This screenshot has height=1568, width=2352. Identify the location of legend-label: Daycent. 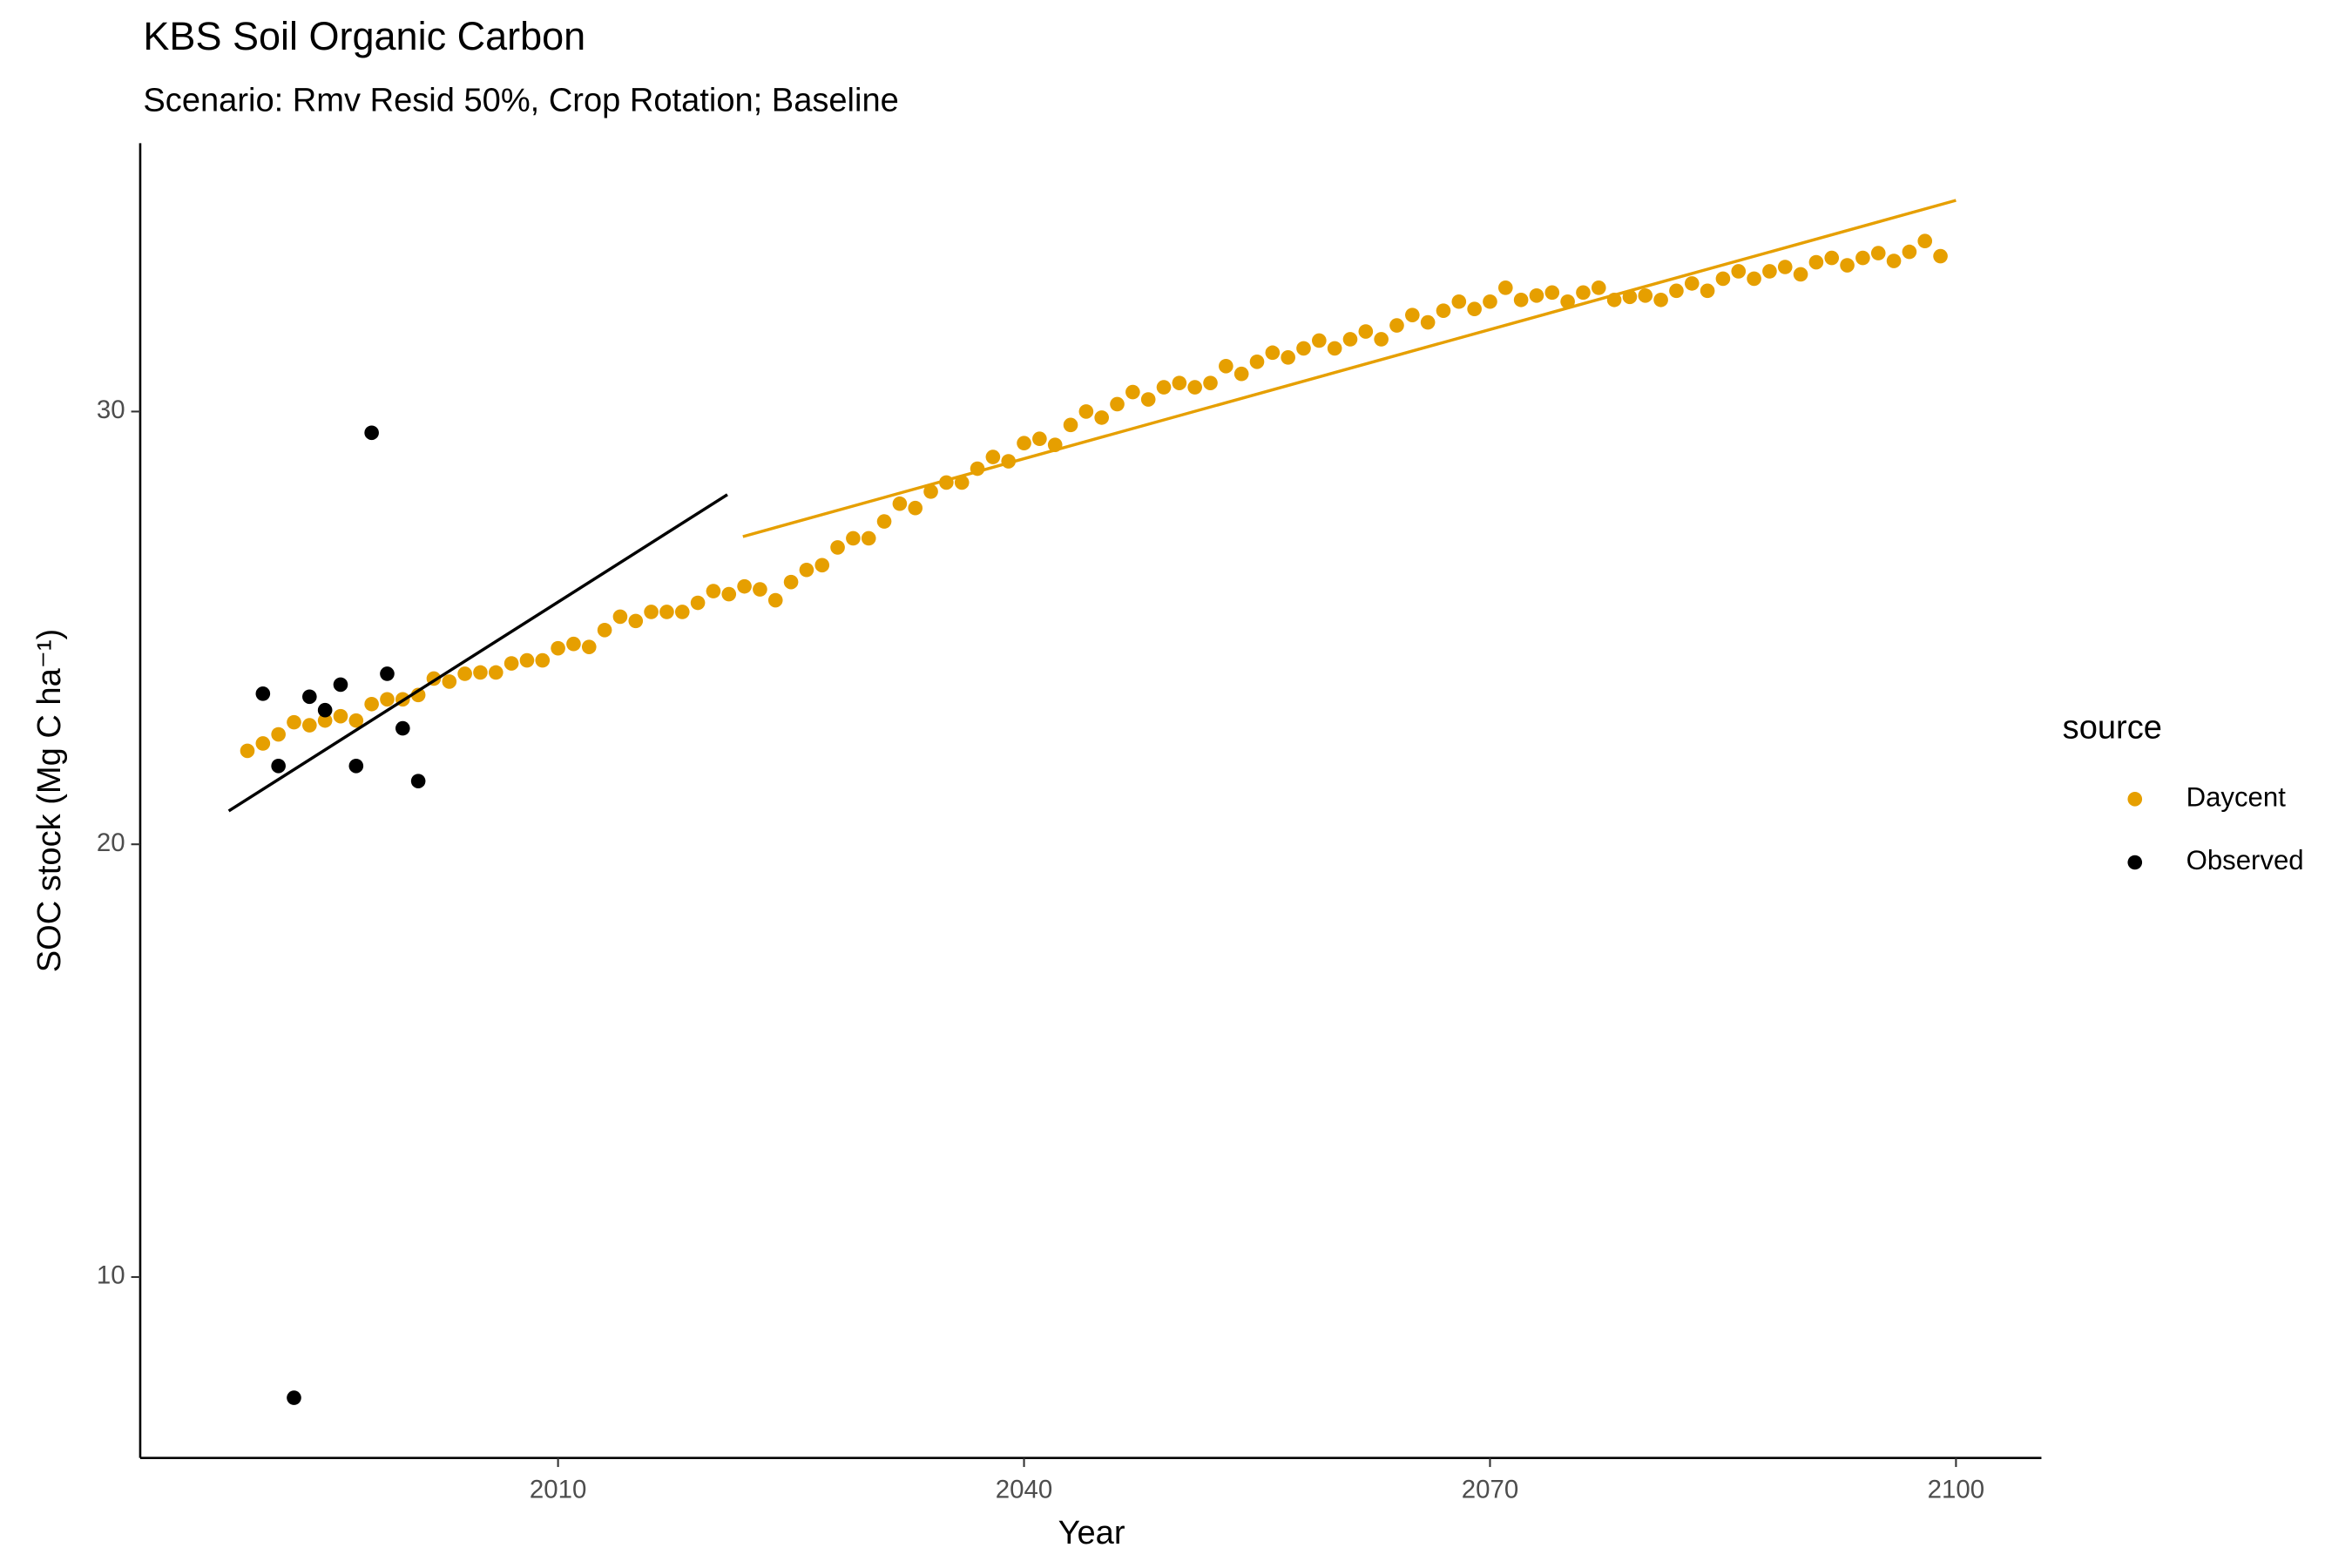
(2236, 797).